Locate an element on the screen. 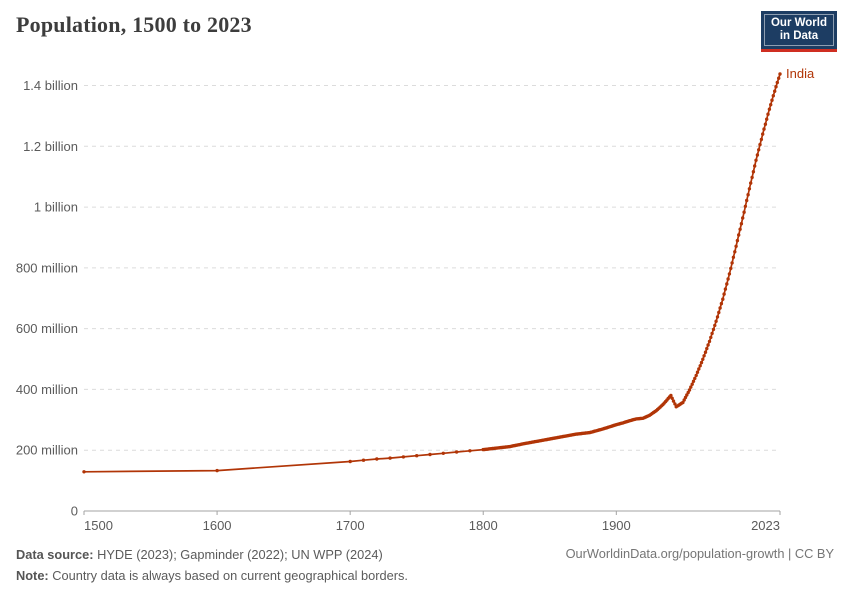  footer-license-link: CC BY is located at coordinates (814, 553).